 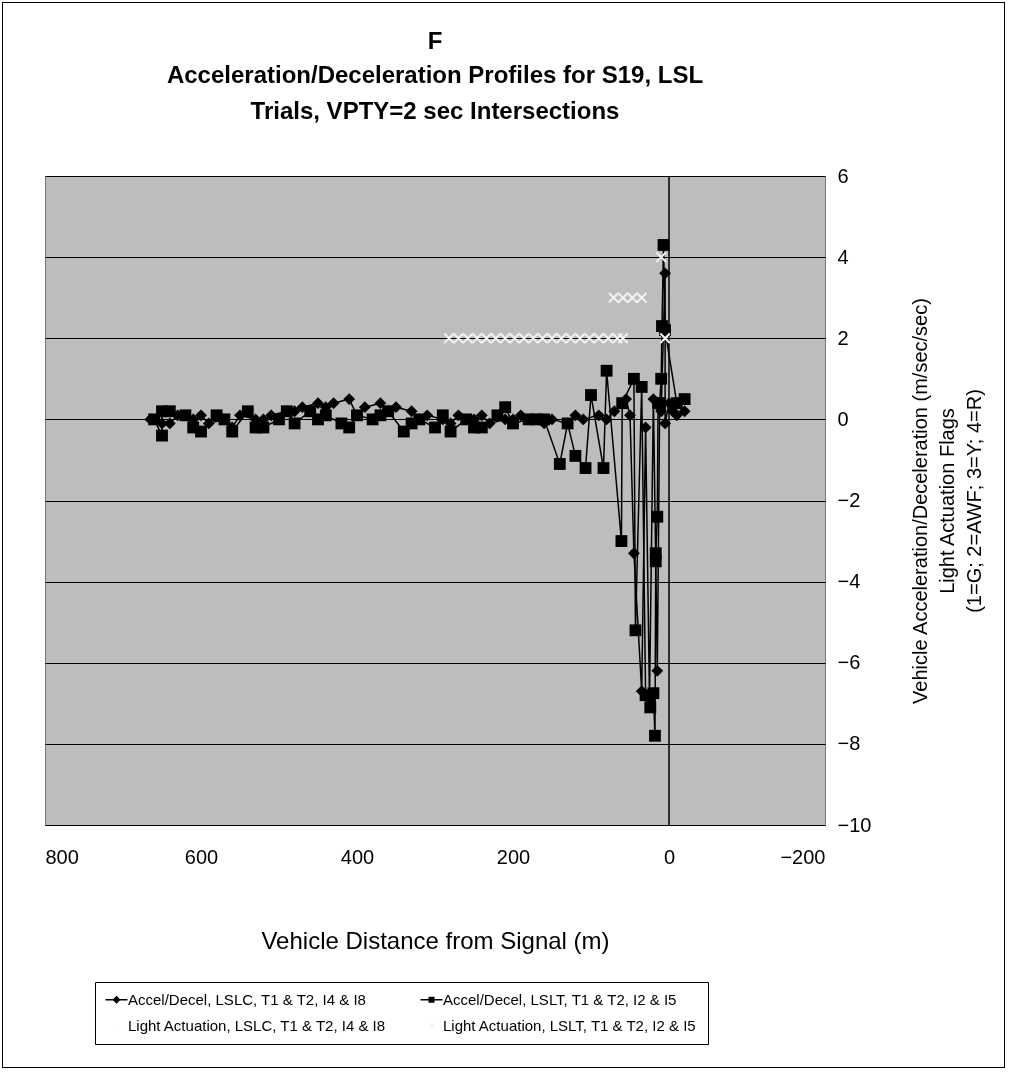 I want to click on x-tick-label: 200, so click(x=513, y=856).